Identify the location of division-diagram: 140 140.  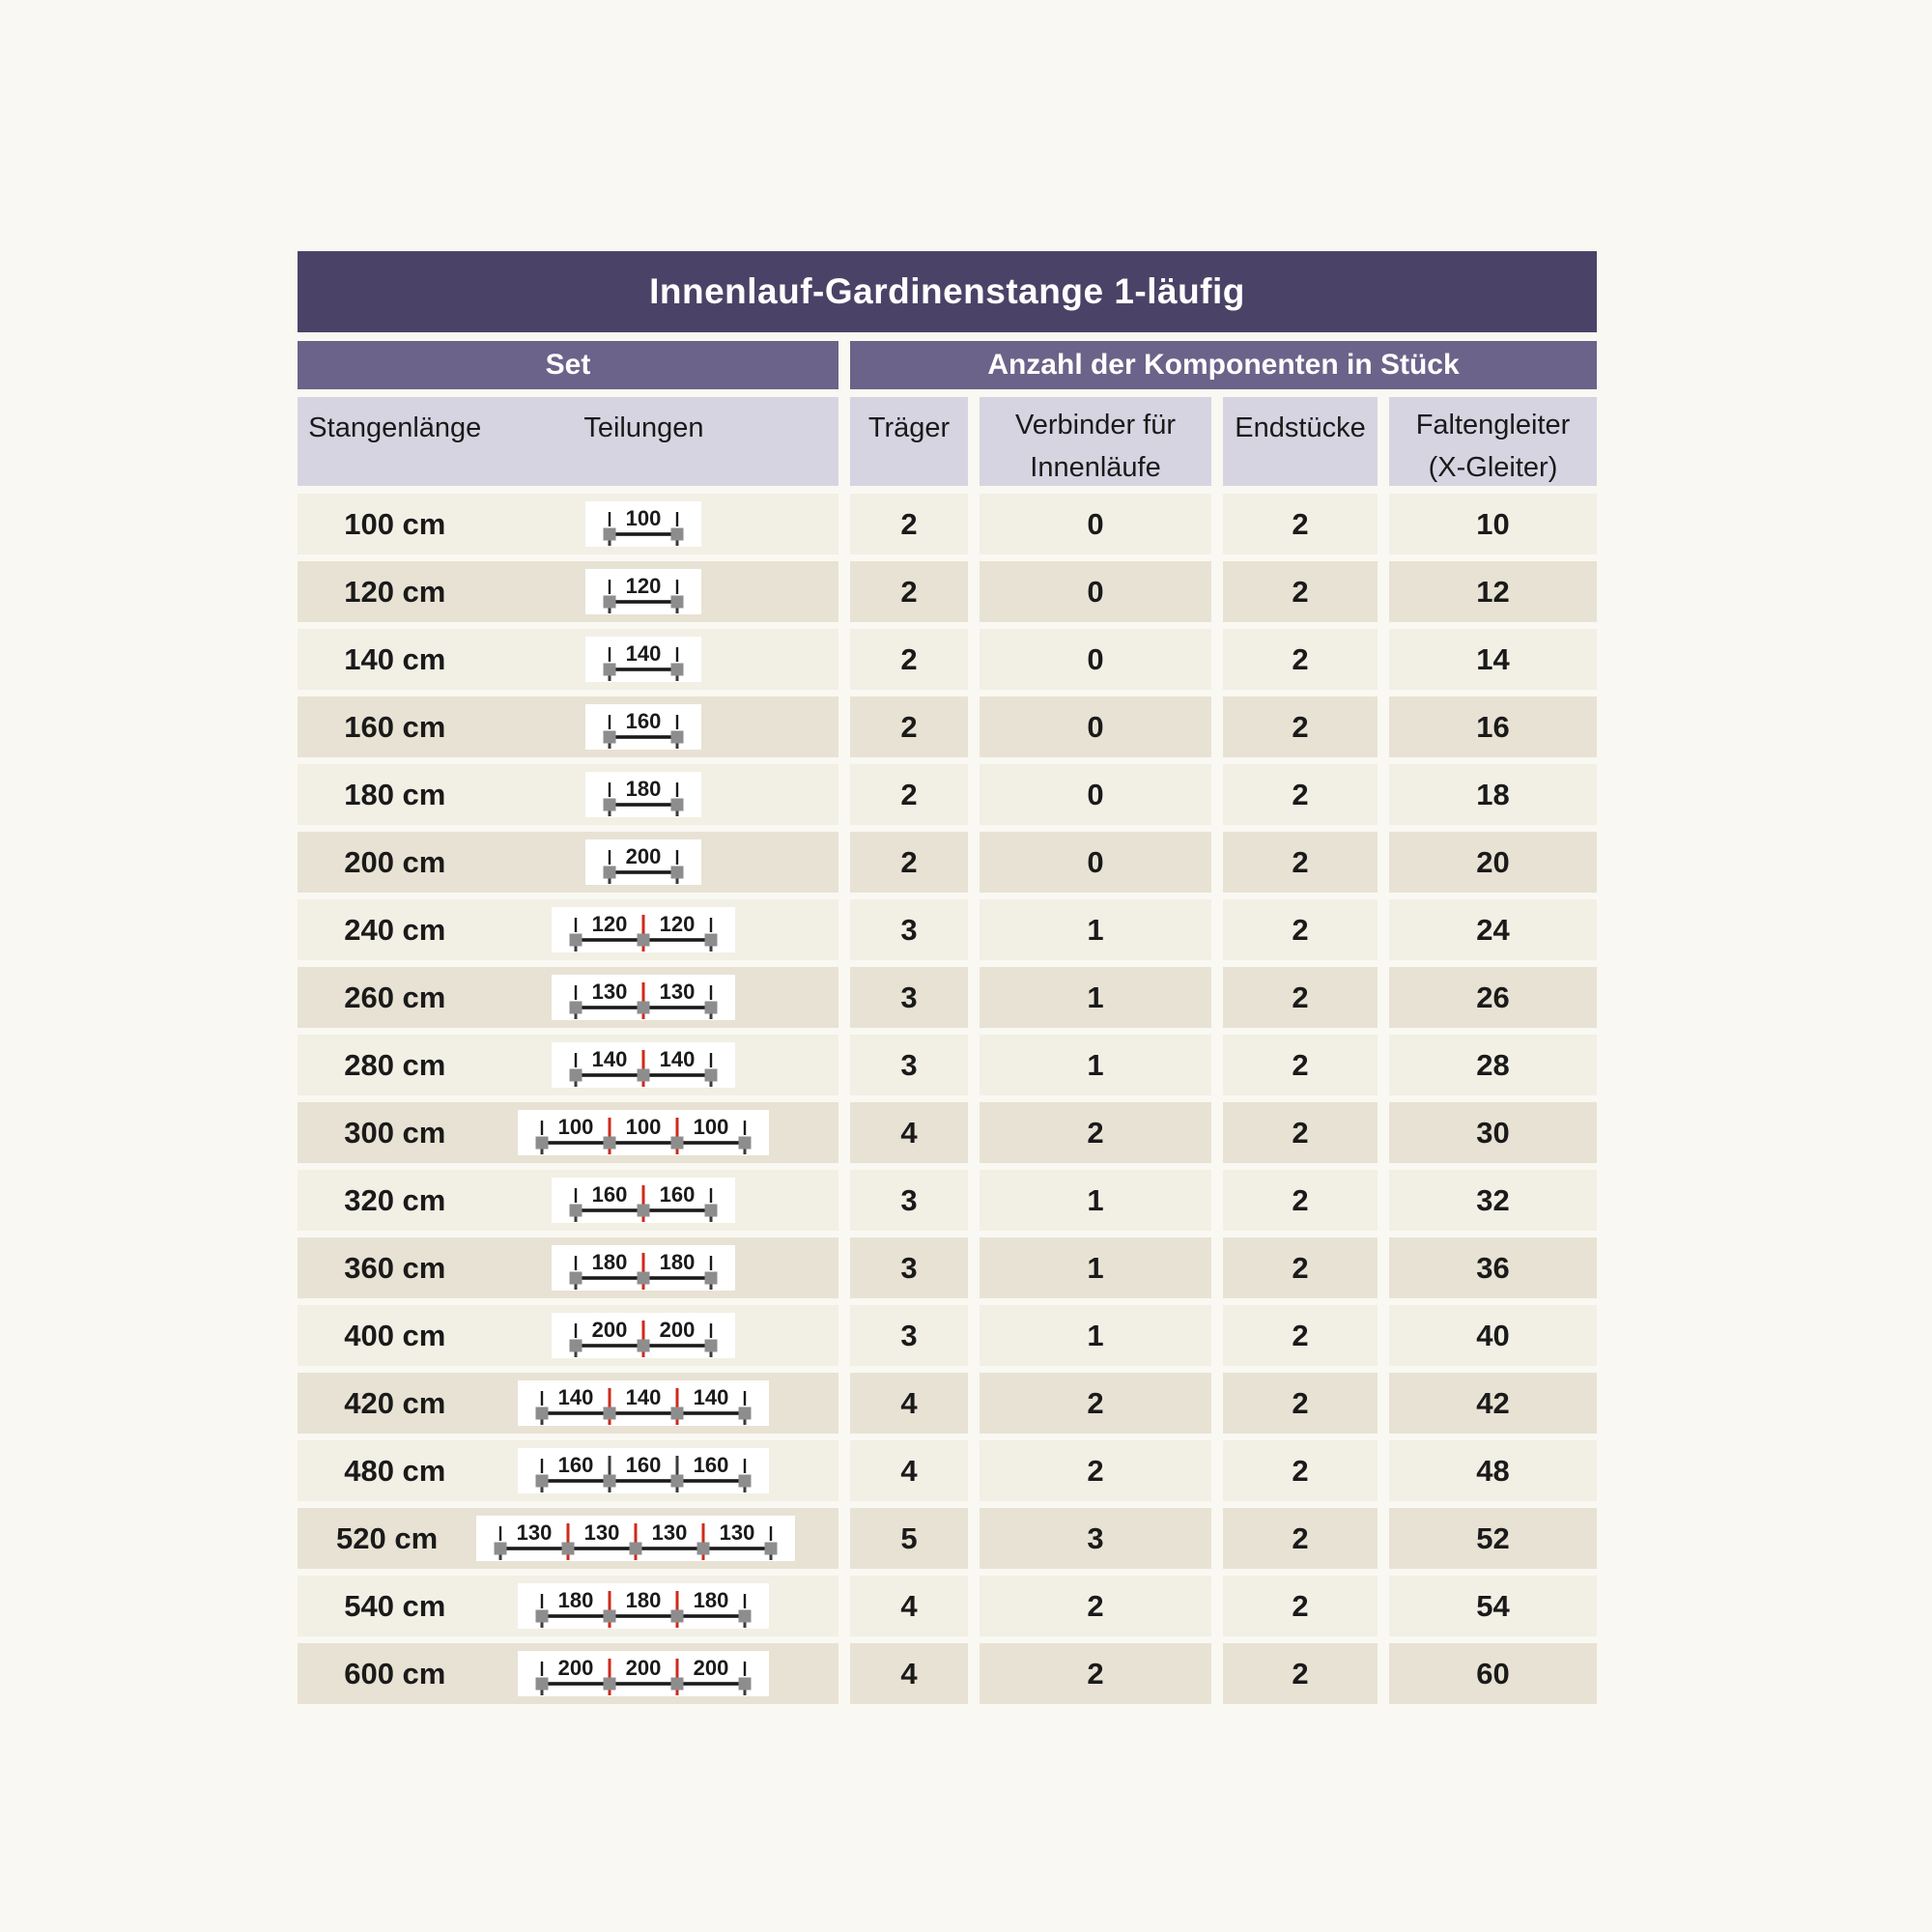
(644, 1065).